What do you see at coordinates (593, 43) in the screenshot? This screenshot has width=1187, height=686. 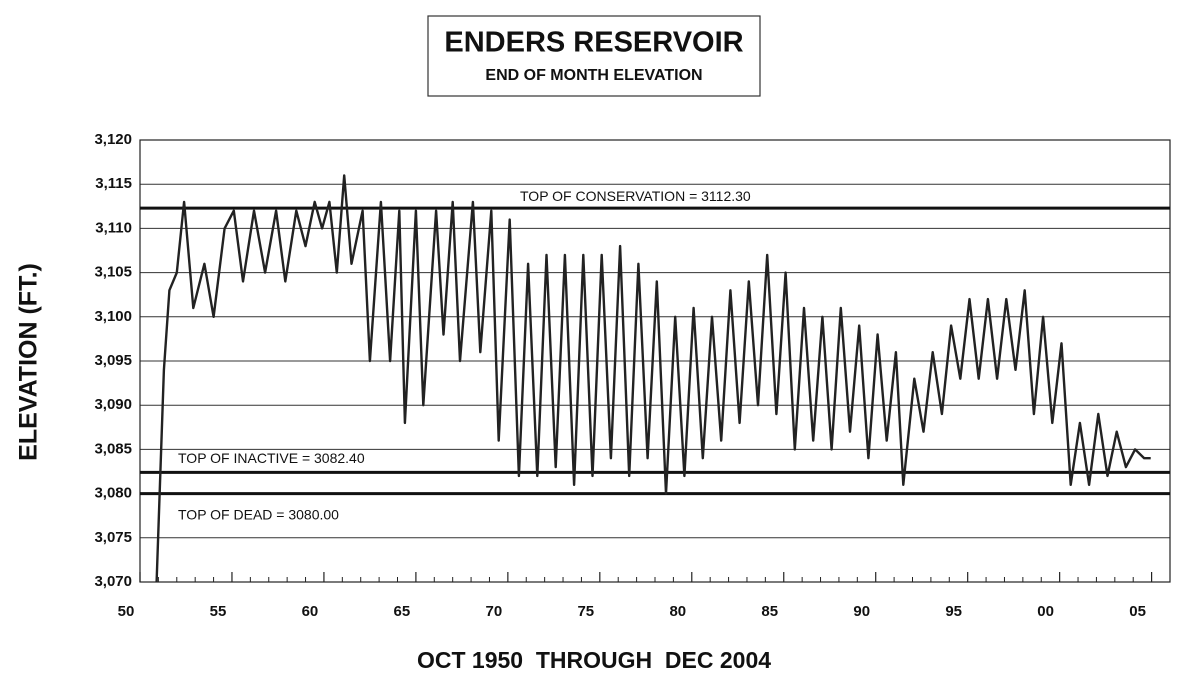 I see `chart-title: ENDERS RESERVOIR` at bounding box center [593, 43].